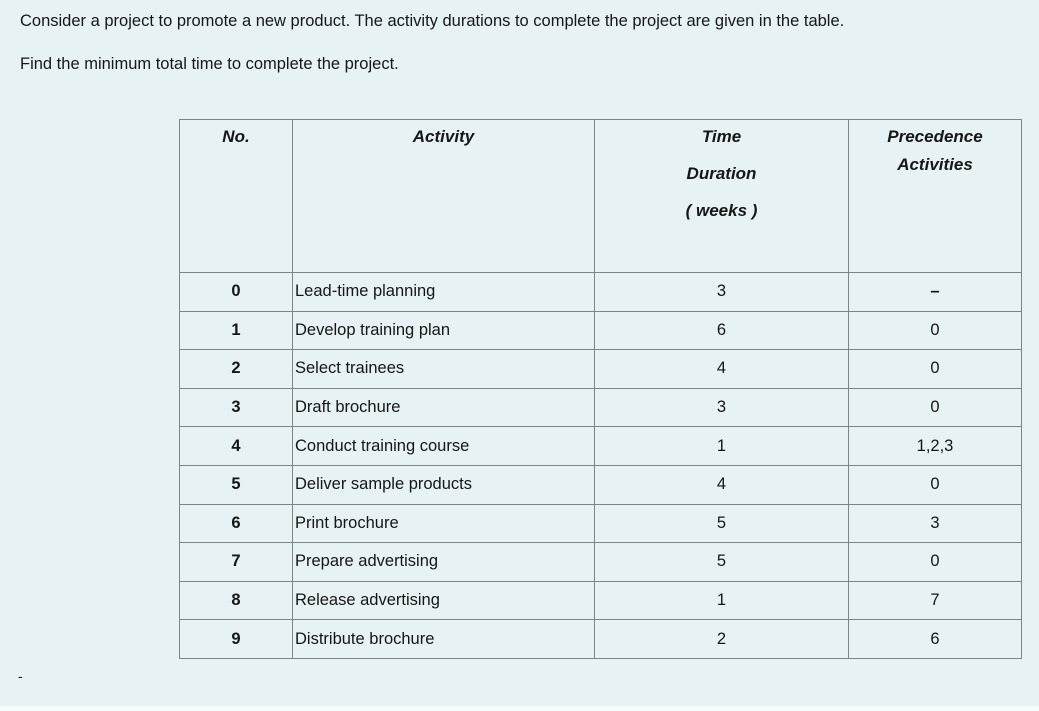 The height and width of the screenshot is (711, 1039). I want to click on table-row: 5 Deliver sample products 4 0, so click(600, 484).